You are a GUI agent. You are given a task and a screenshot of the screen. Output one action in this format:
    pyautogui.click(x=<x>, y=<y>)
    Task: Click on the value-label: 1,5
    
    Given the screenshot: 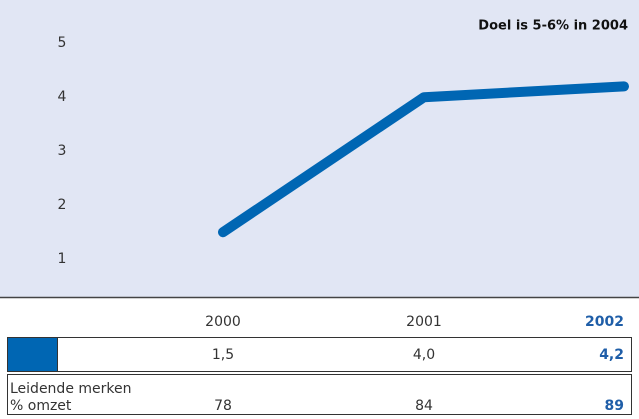 What is the action you would take?
    pyautogui.click(x=223, y=355)
    